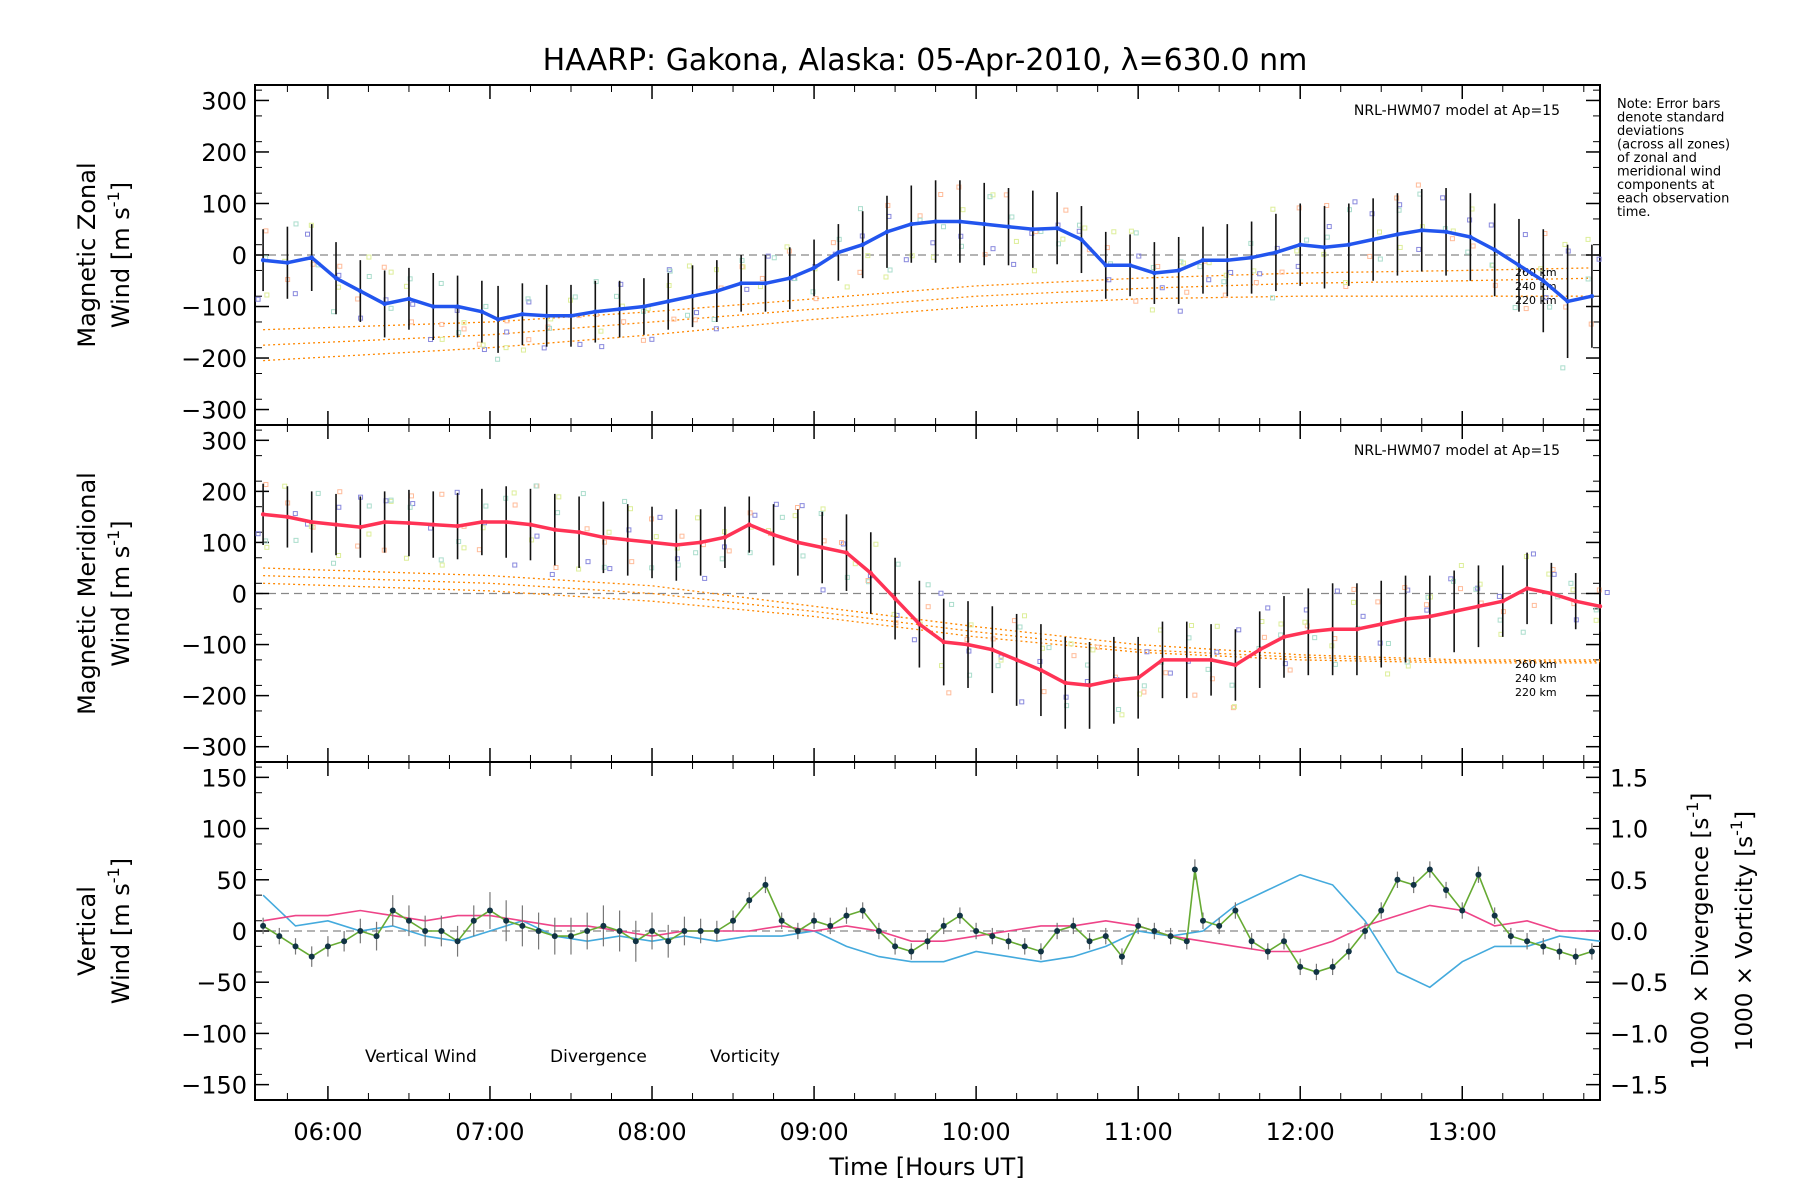 This screenshot has height=1200, width=1800. What do you see at coordinates (1698, 931) in the screenshot?
I see `y2-axis-label-divergence-text: 1000 × Divergence [s-1]` at bounding box center [1698, 931].